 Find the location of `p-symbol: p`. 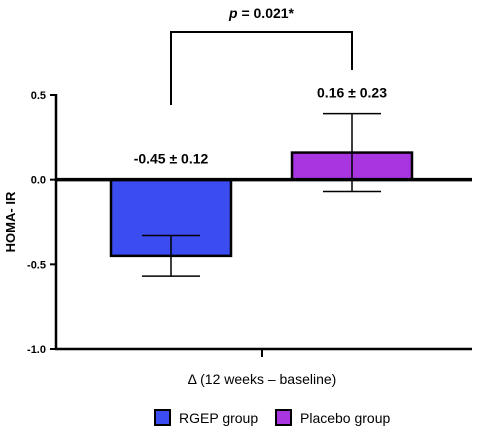

p-symbol: p is located at coordinates (233, 13).